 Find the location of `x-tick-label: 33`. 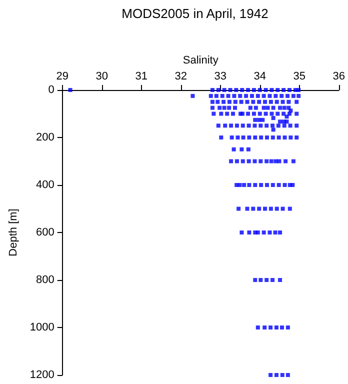

x-tick-label: 33 is located at coordinates (220, 76).